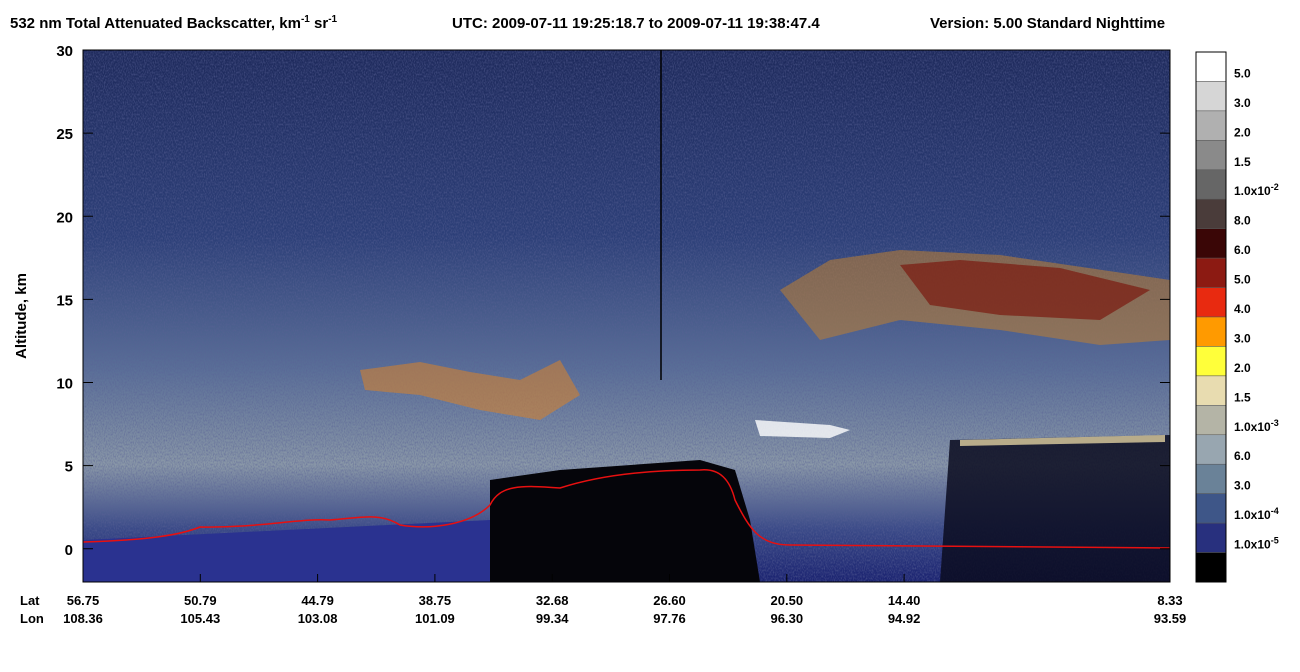 The image size is (1300, 672). I want to click on lat-label: 38.75, so click(435, 600).